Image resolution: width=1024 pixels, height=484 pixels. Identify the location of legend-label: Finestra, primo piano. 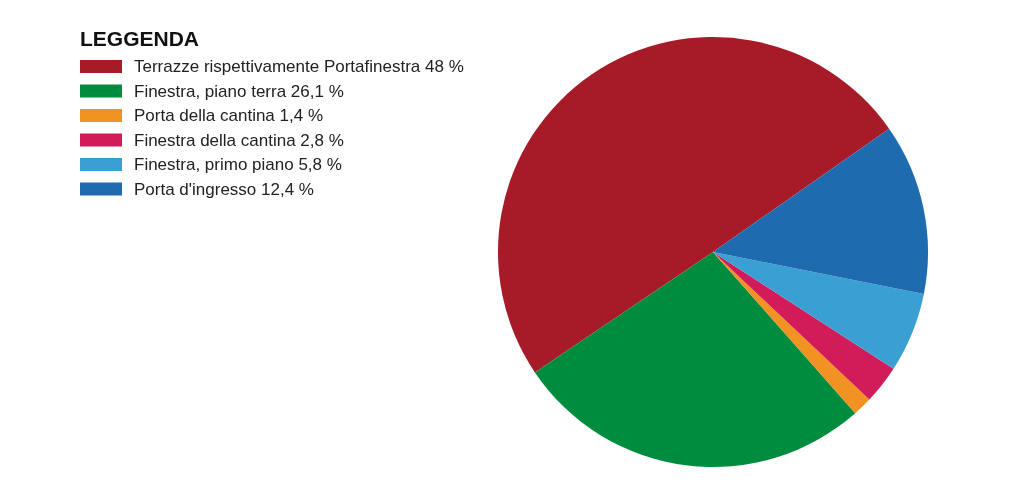
(214, 164).